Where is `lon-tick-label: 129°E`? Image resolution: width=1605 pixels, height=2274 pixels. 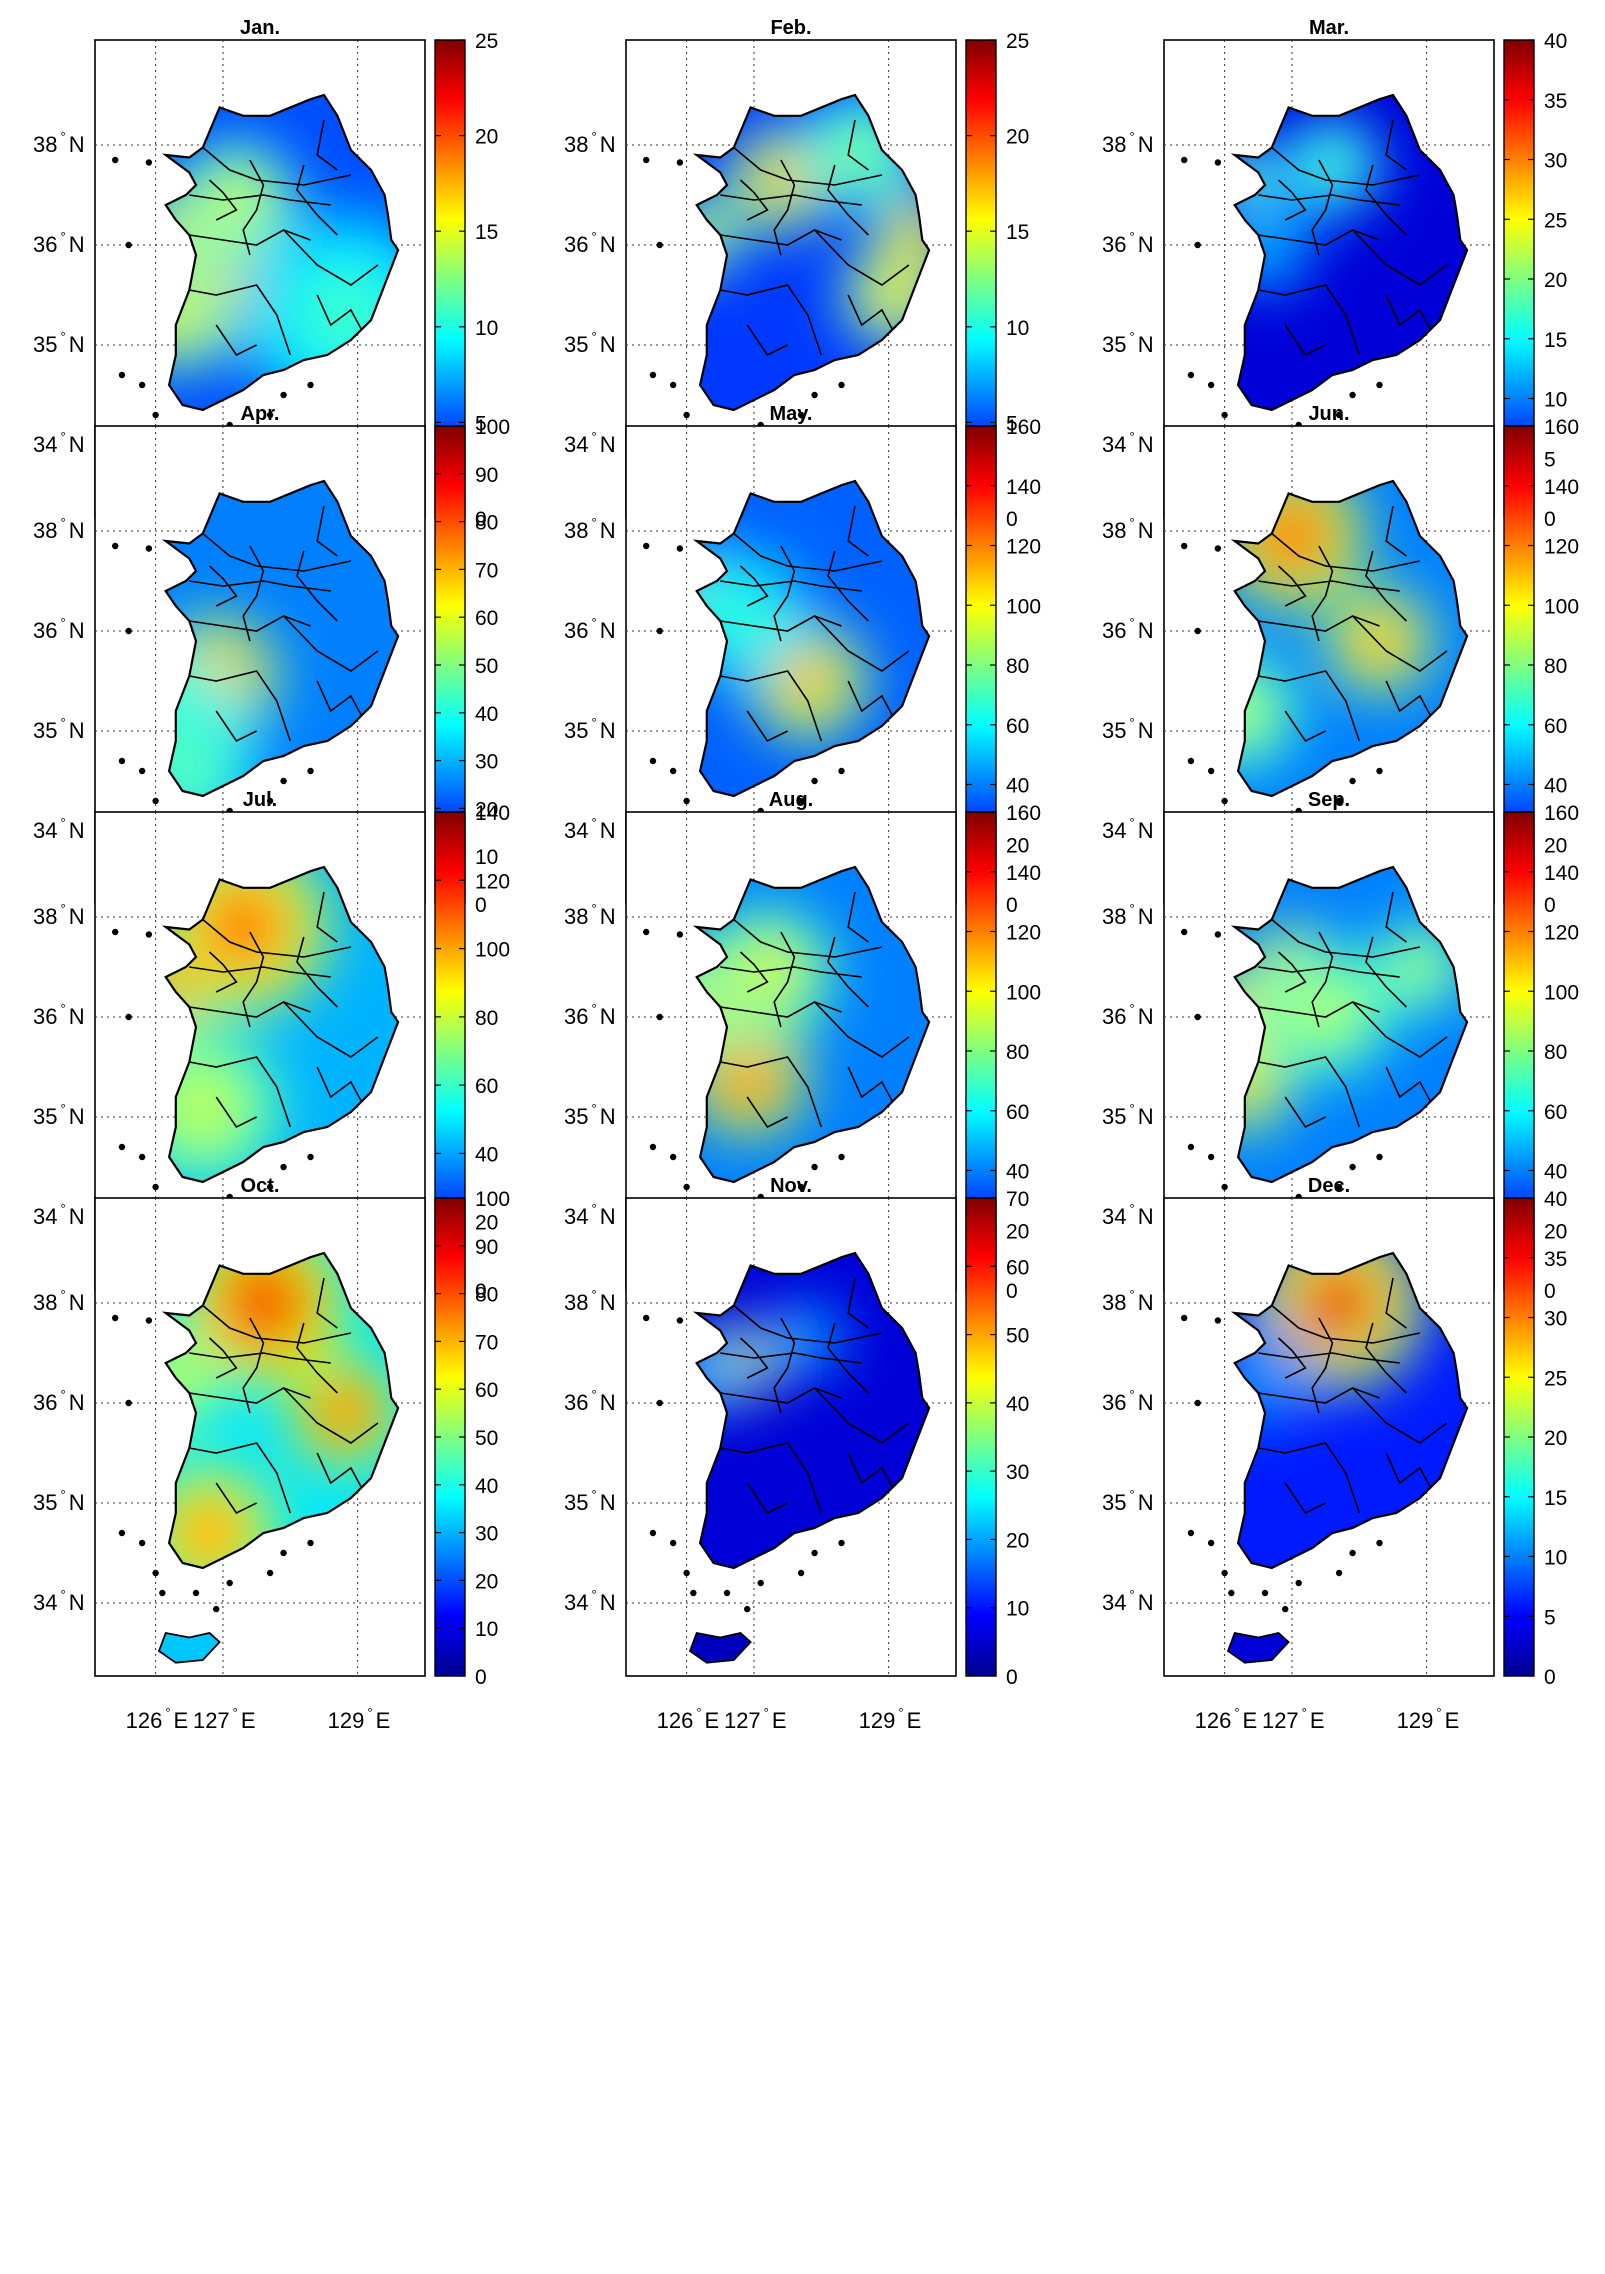
lon-tick-label: 129°E is located at coordinates (1428, 1719).